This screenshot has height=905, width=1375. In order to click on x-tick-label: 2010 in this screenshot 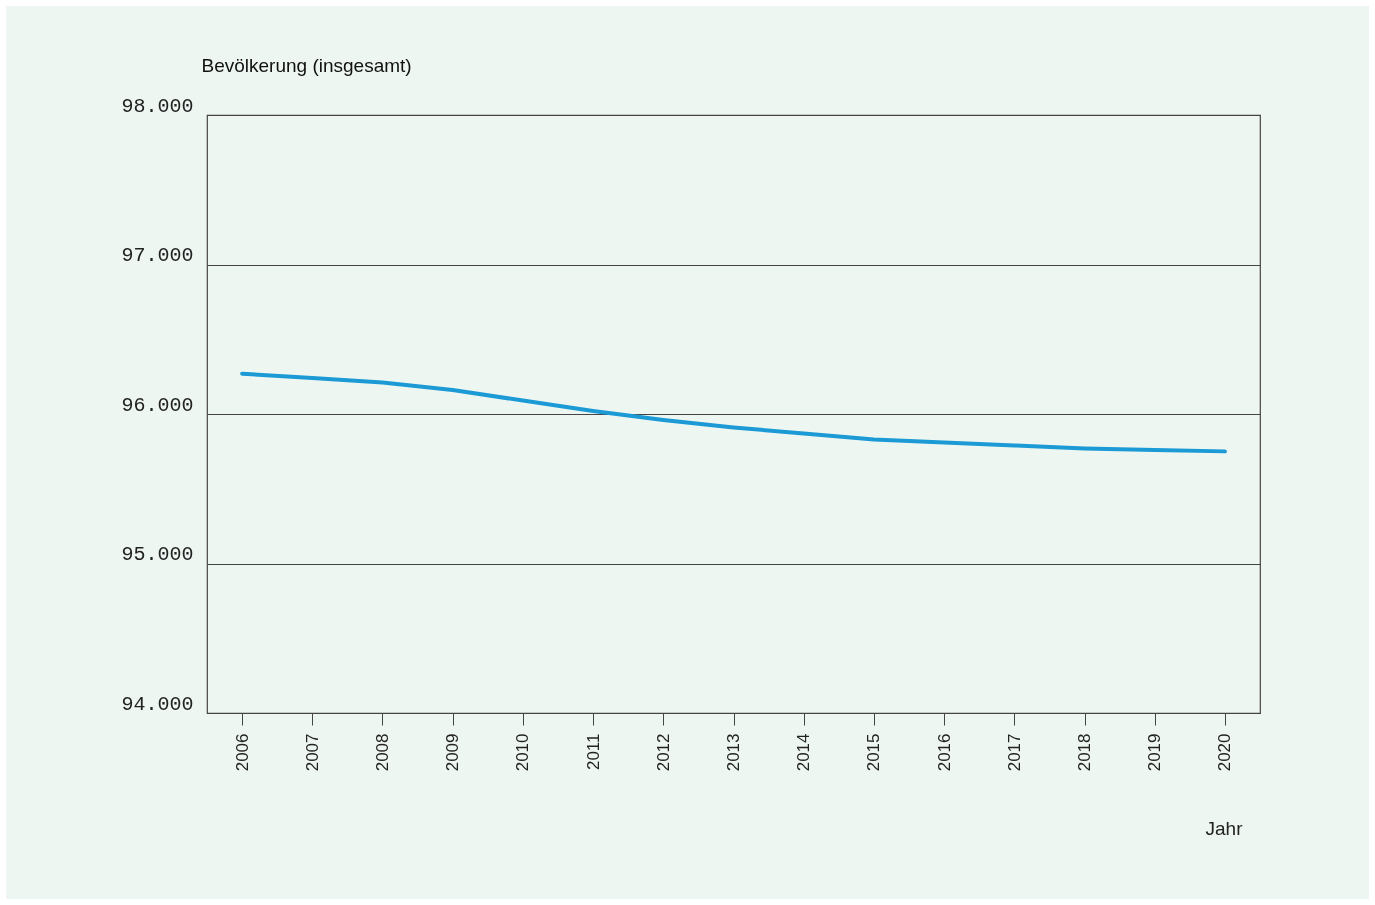, I will do `click(523, 752)`.